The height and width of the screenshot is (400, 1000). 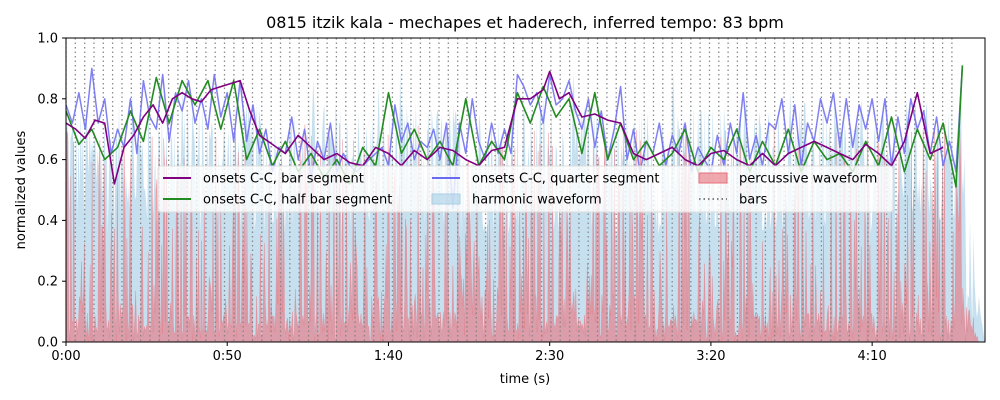 What do you see at coordinates (47, 282) in the screenshot?
I see `y-tick-label: 0.2` at bounding box center [47, 282].